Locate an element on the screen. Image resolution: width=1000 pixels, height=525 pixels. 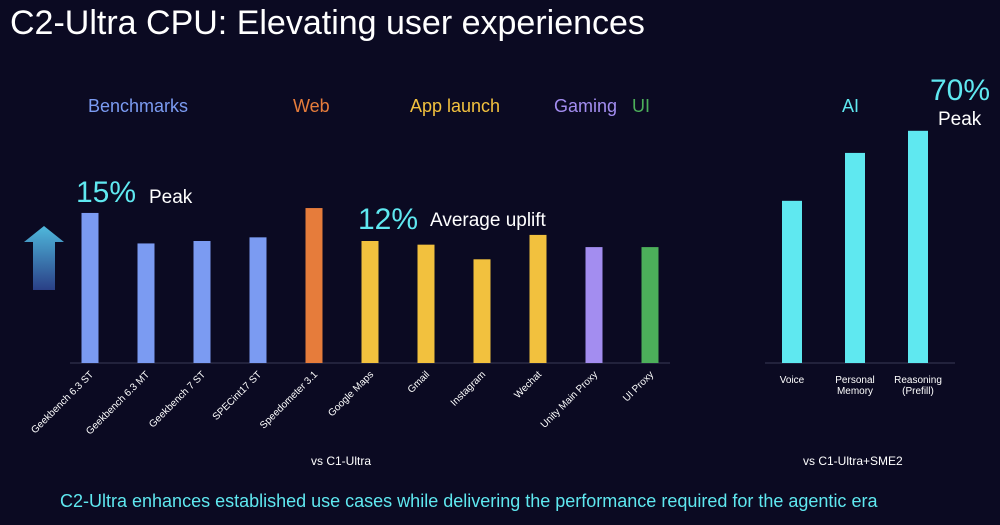
right-caption: vs C1-Ultra+SME2 is located at coordinates (853, 461).